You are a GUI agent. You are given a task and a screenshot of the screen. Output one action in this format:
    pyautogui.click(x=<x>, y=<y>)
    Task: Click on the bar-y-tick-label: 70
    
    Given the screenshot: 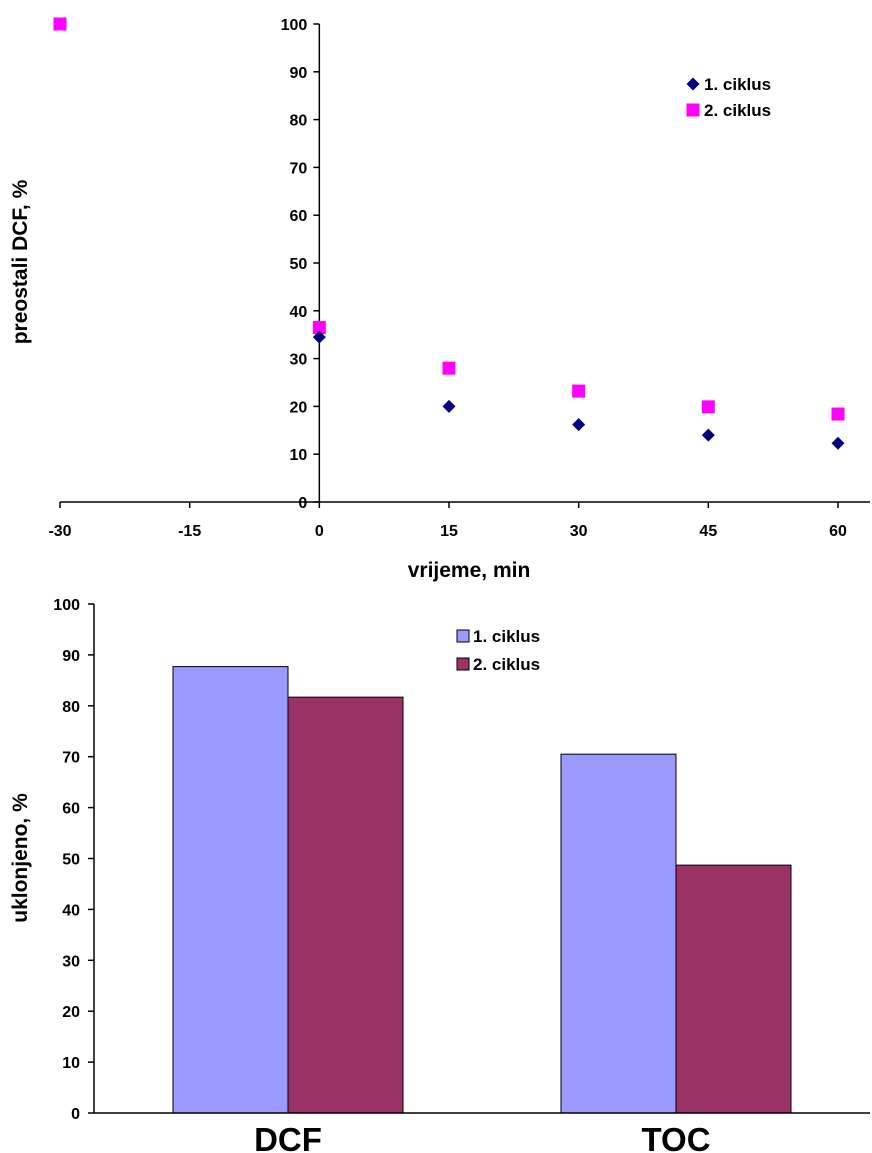 What is the action you would take?
    pyautogui.click(x=71, y=758)
    